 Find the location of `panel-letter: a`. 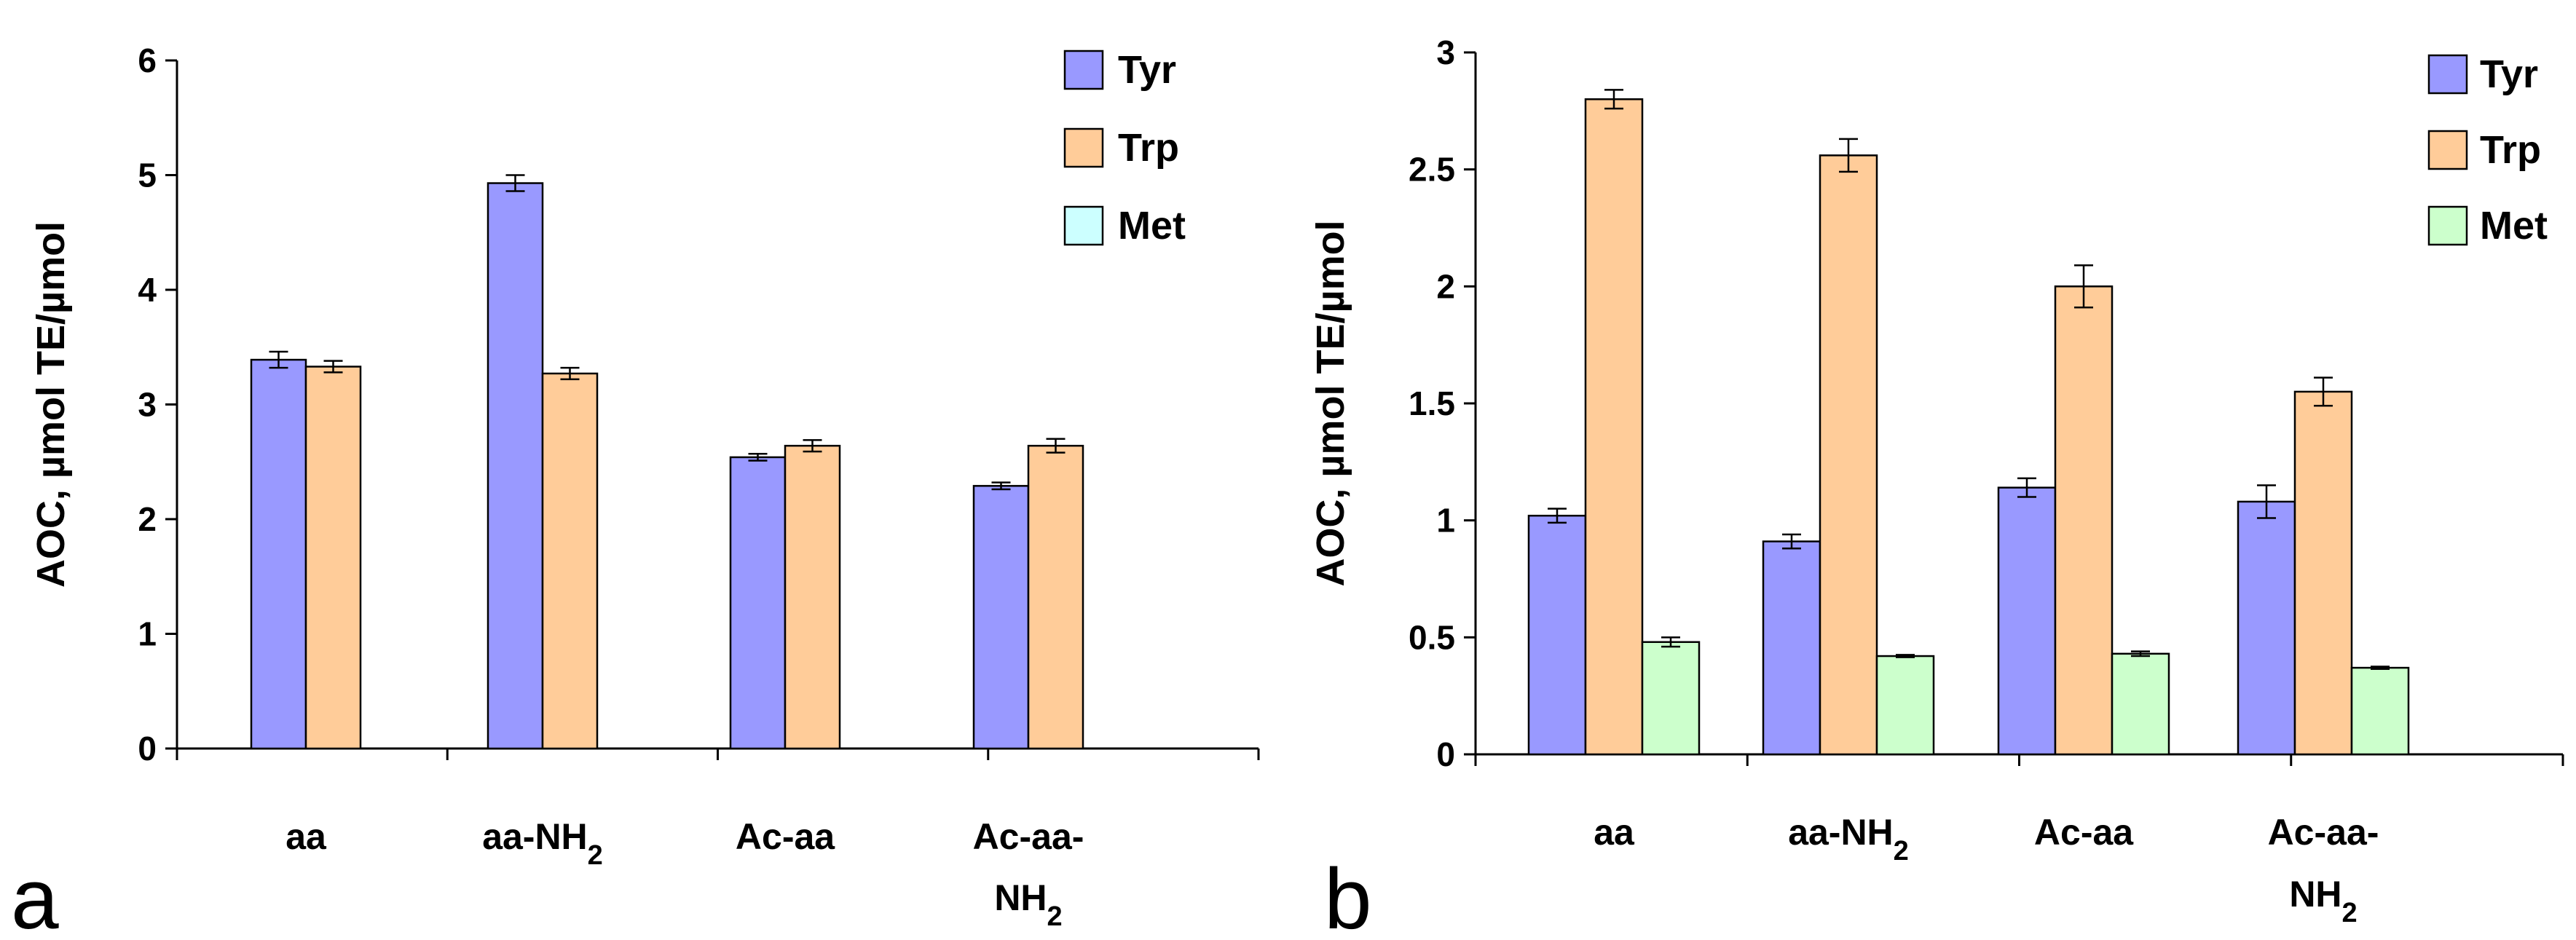

panel-letter: a is located at coordinates (35, 895).